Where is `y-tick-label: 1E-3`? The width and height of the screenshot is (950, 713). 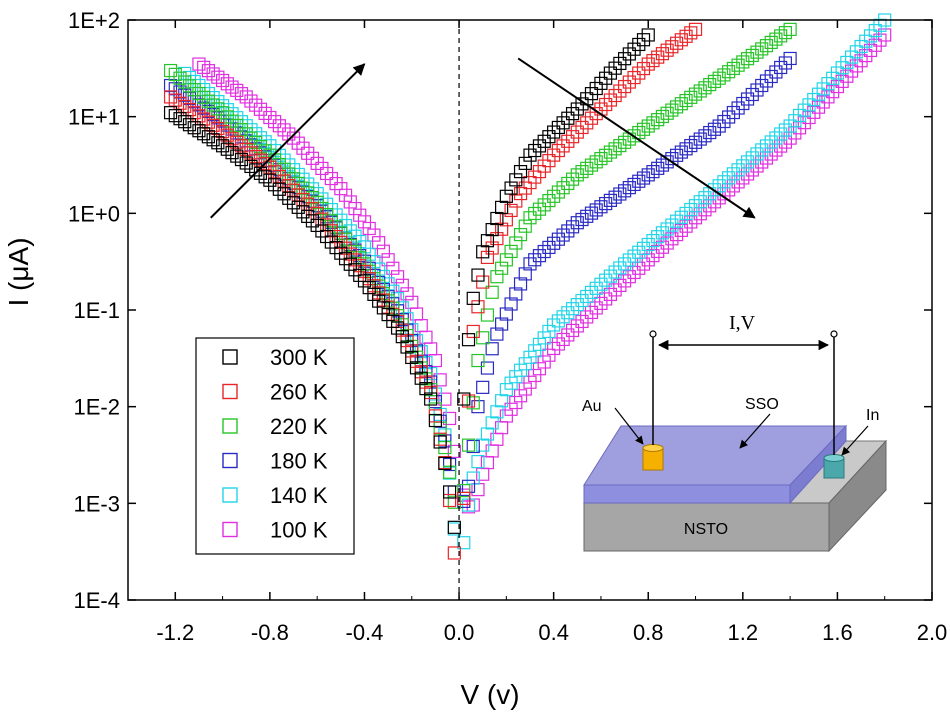 y-tick-label: 1E-3 is located at coordinates (97, 503).